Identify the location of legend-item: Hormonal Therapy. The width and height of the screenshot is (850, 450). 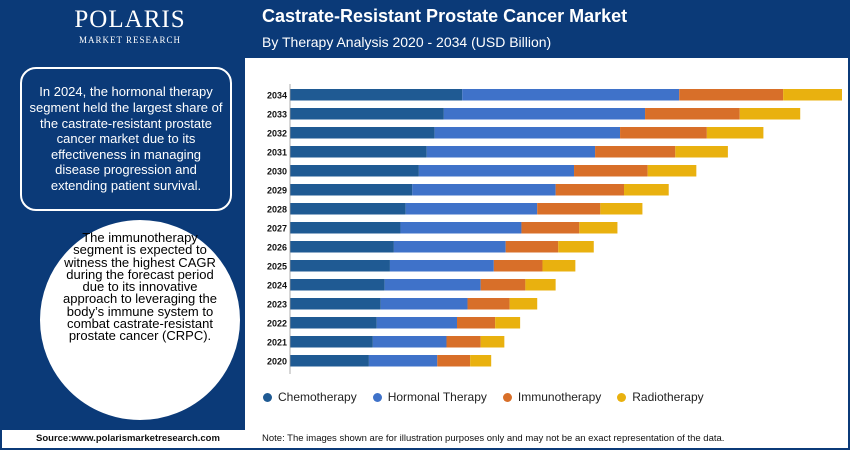
(429, 397).